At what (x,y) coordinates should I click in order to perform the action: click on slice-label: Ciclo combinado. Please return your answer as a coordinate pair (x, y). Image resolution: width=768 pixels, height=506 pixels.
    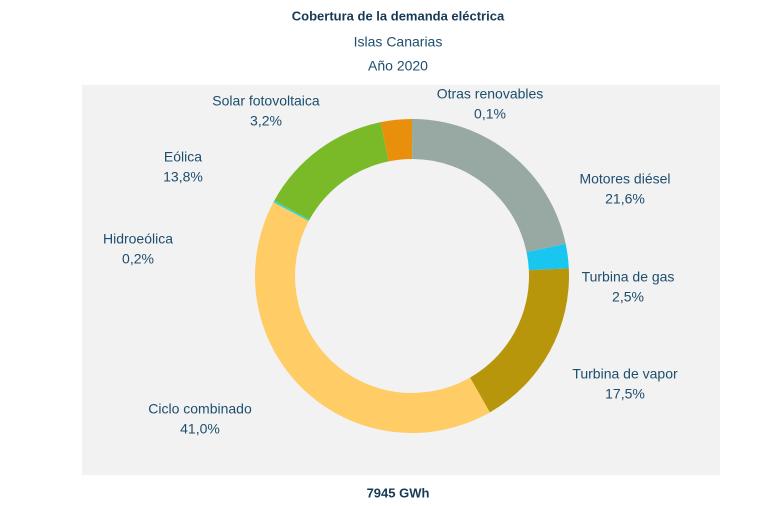
    Looking at the image, I should click on (200, 409).